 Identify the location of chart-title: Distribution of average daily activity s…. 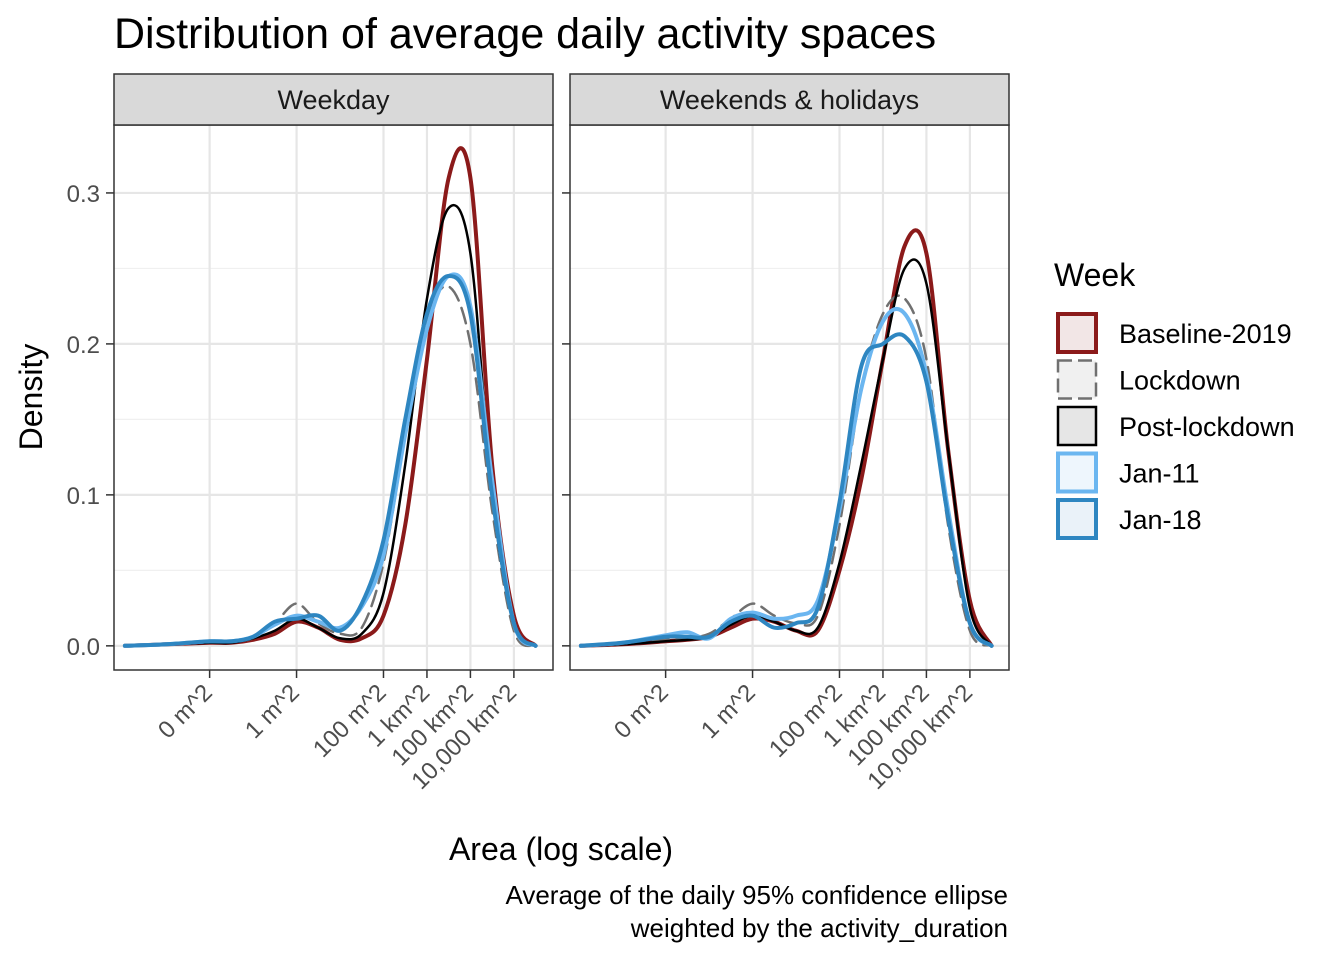
(525, 34).